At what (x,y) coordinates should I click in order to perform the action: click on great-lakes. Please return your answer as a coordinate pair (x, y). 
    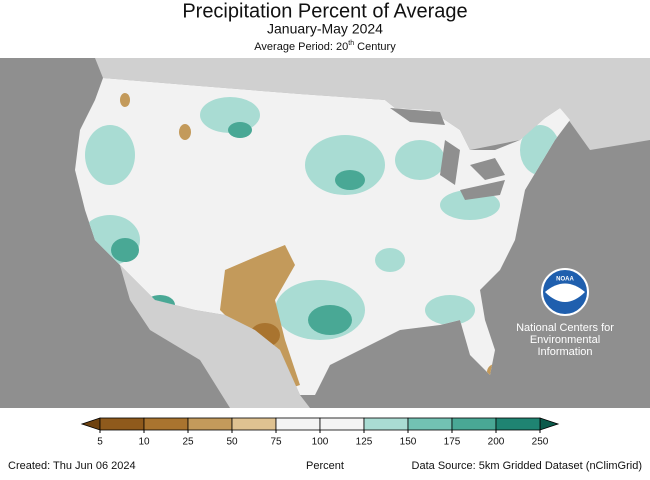
    Looking at the image, I should click on (447, 154).